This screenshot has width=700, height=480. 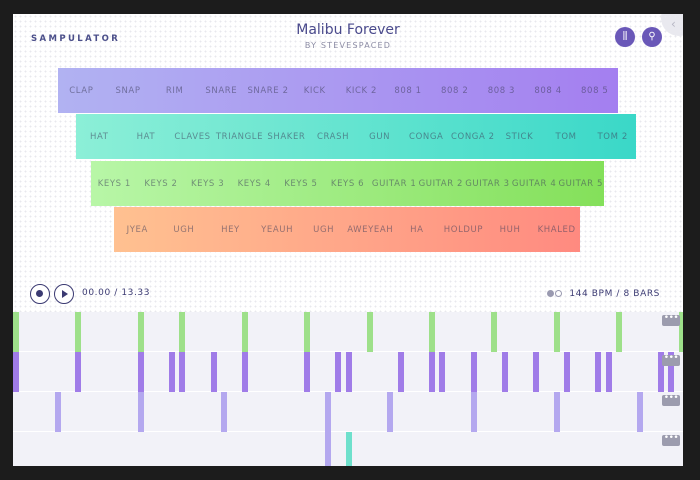 What do you see at coordinates (566, 136) in the screenshot?
I see `sample-pad: TOM` at bounding box center [566, 136].